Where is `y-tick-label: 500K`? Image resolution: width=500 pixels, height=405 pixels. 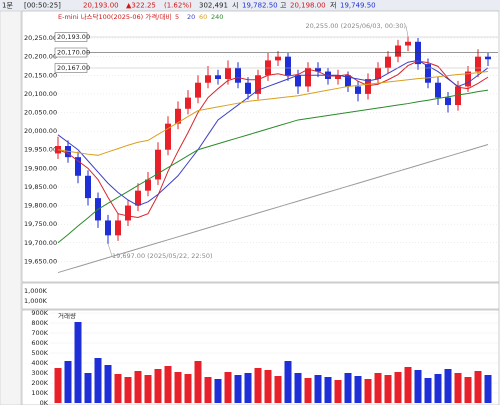
y-tick-label: 500K is located at coordinates (39, 353).